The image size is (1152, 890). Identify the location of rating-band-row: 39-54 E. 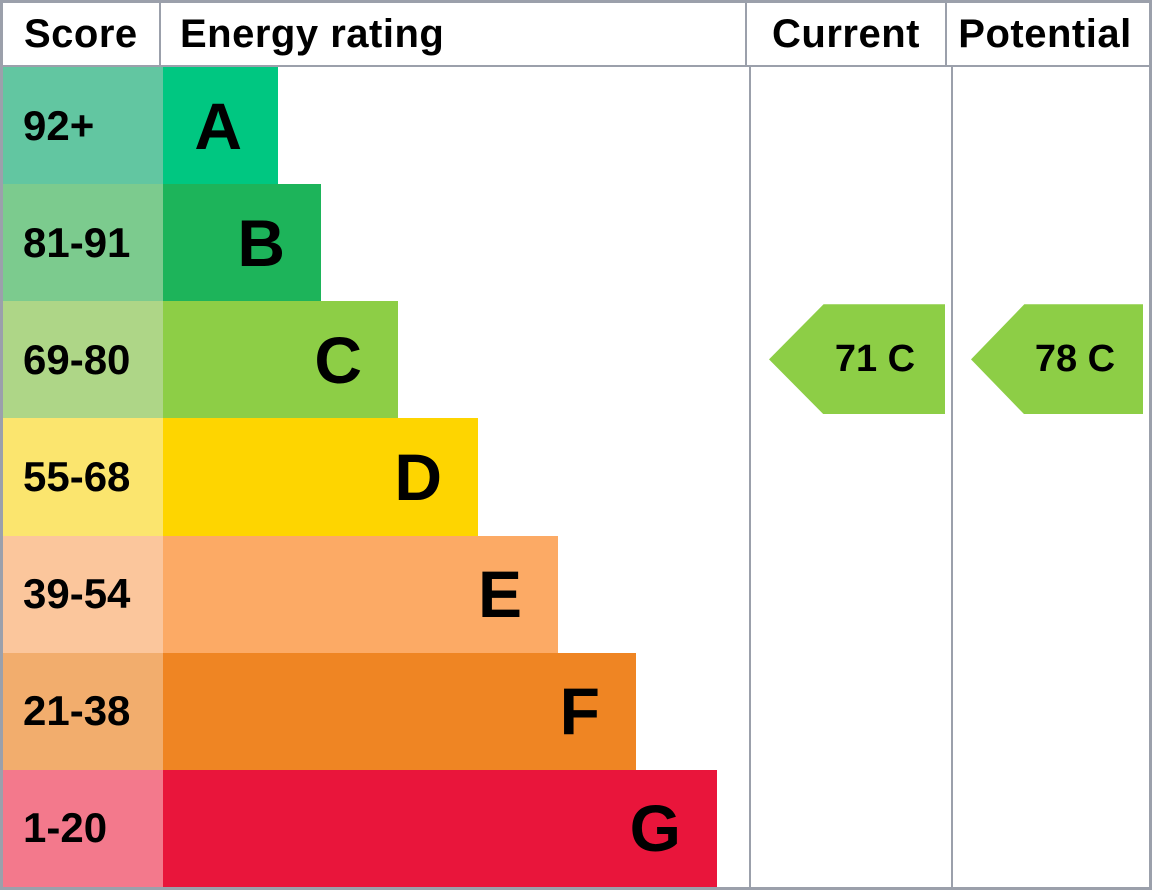
(376, 594).